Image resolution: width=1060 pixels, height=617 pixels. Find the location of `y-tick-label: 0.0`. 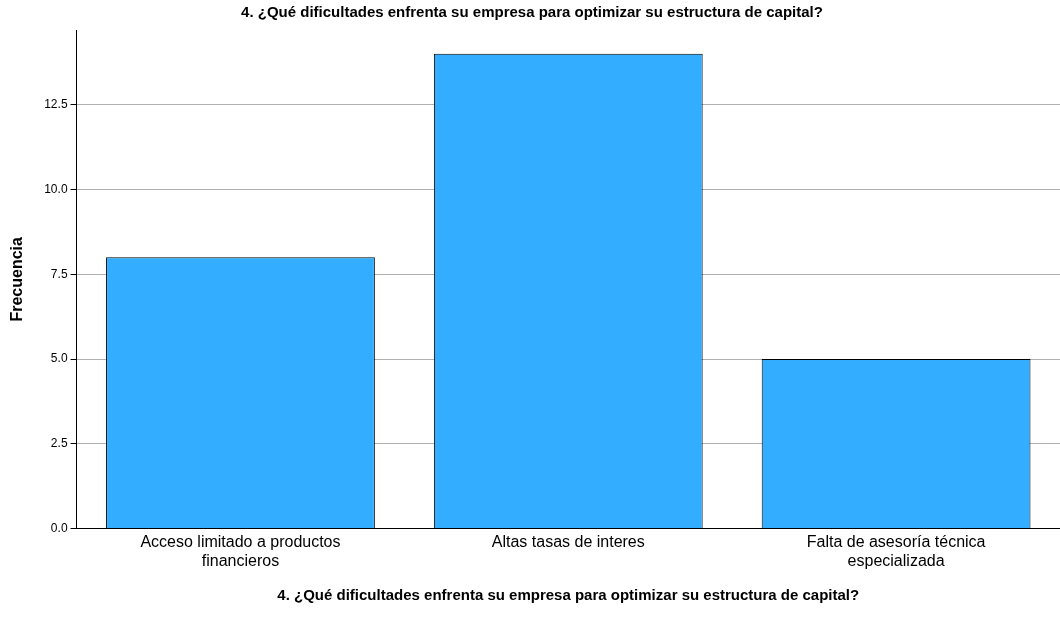

y-tick-label: 0.0 is located at coordinates (59, 527).